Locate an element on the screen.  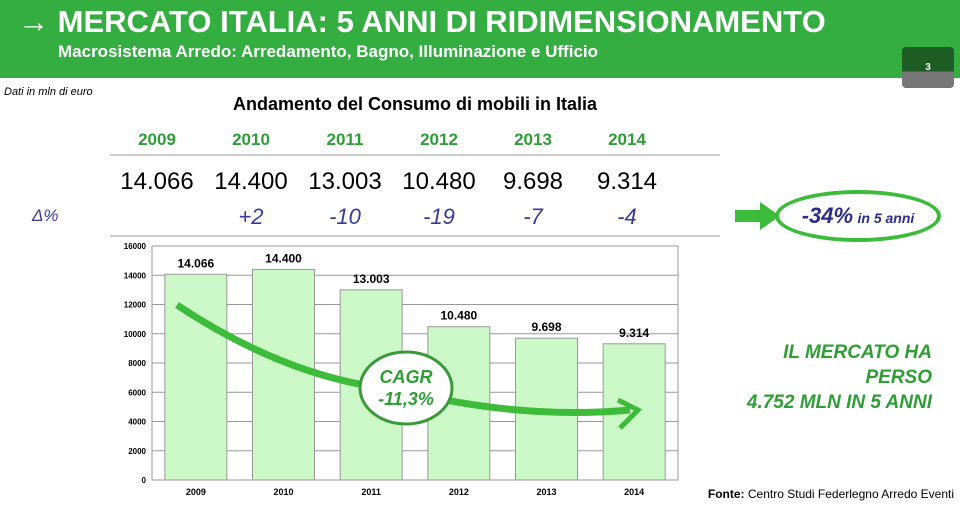
data-label: 14.400 is located at coordinates (283, 258).